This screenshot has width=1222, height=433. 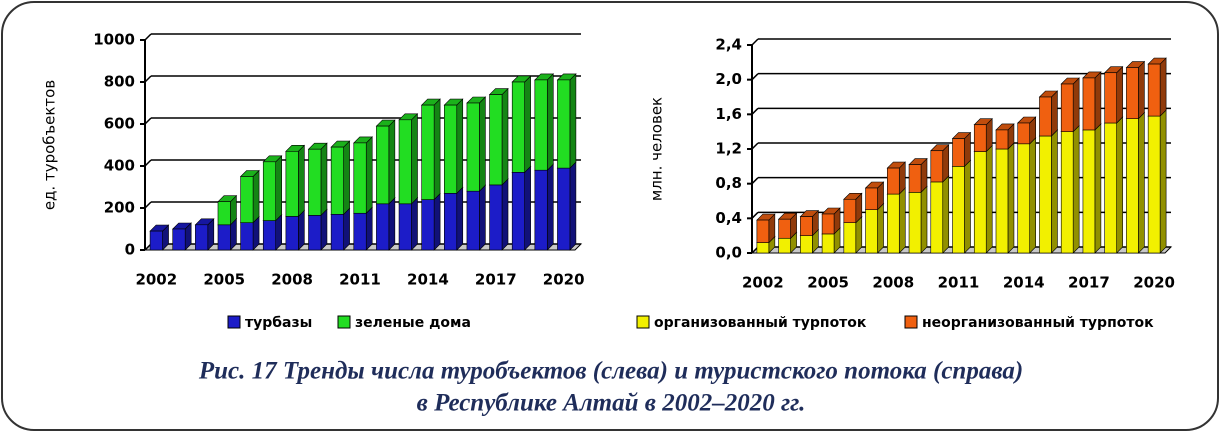 I want to click on x-tick-label: 2020, so click(x=564, y=280).